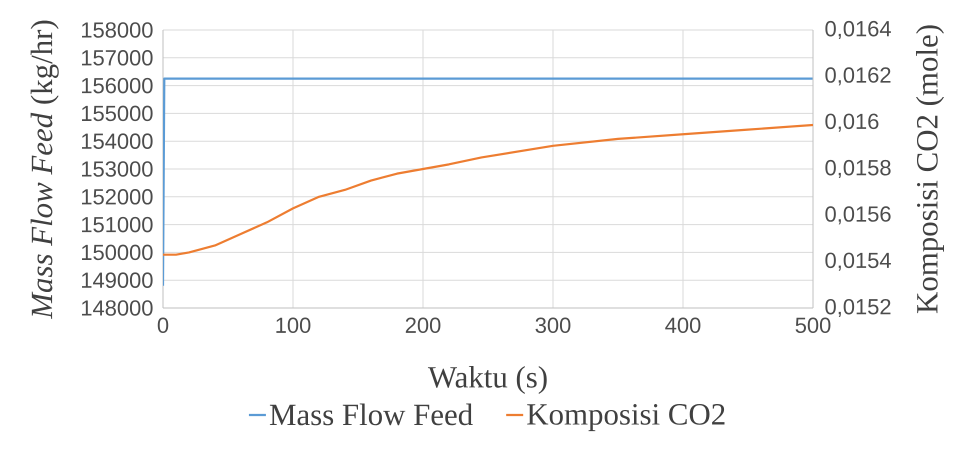 The image size is (958, 453). What do you see at coordinates (117, 86) in the screenshot?
I see `y-tick-label: 156000` at bounding box center [117, 86].